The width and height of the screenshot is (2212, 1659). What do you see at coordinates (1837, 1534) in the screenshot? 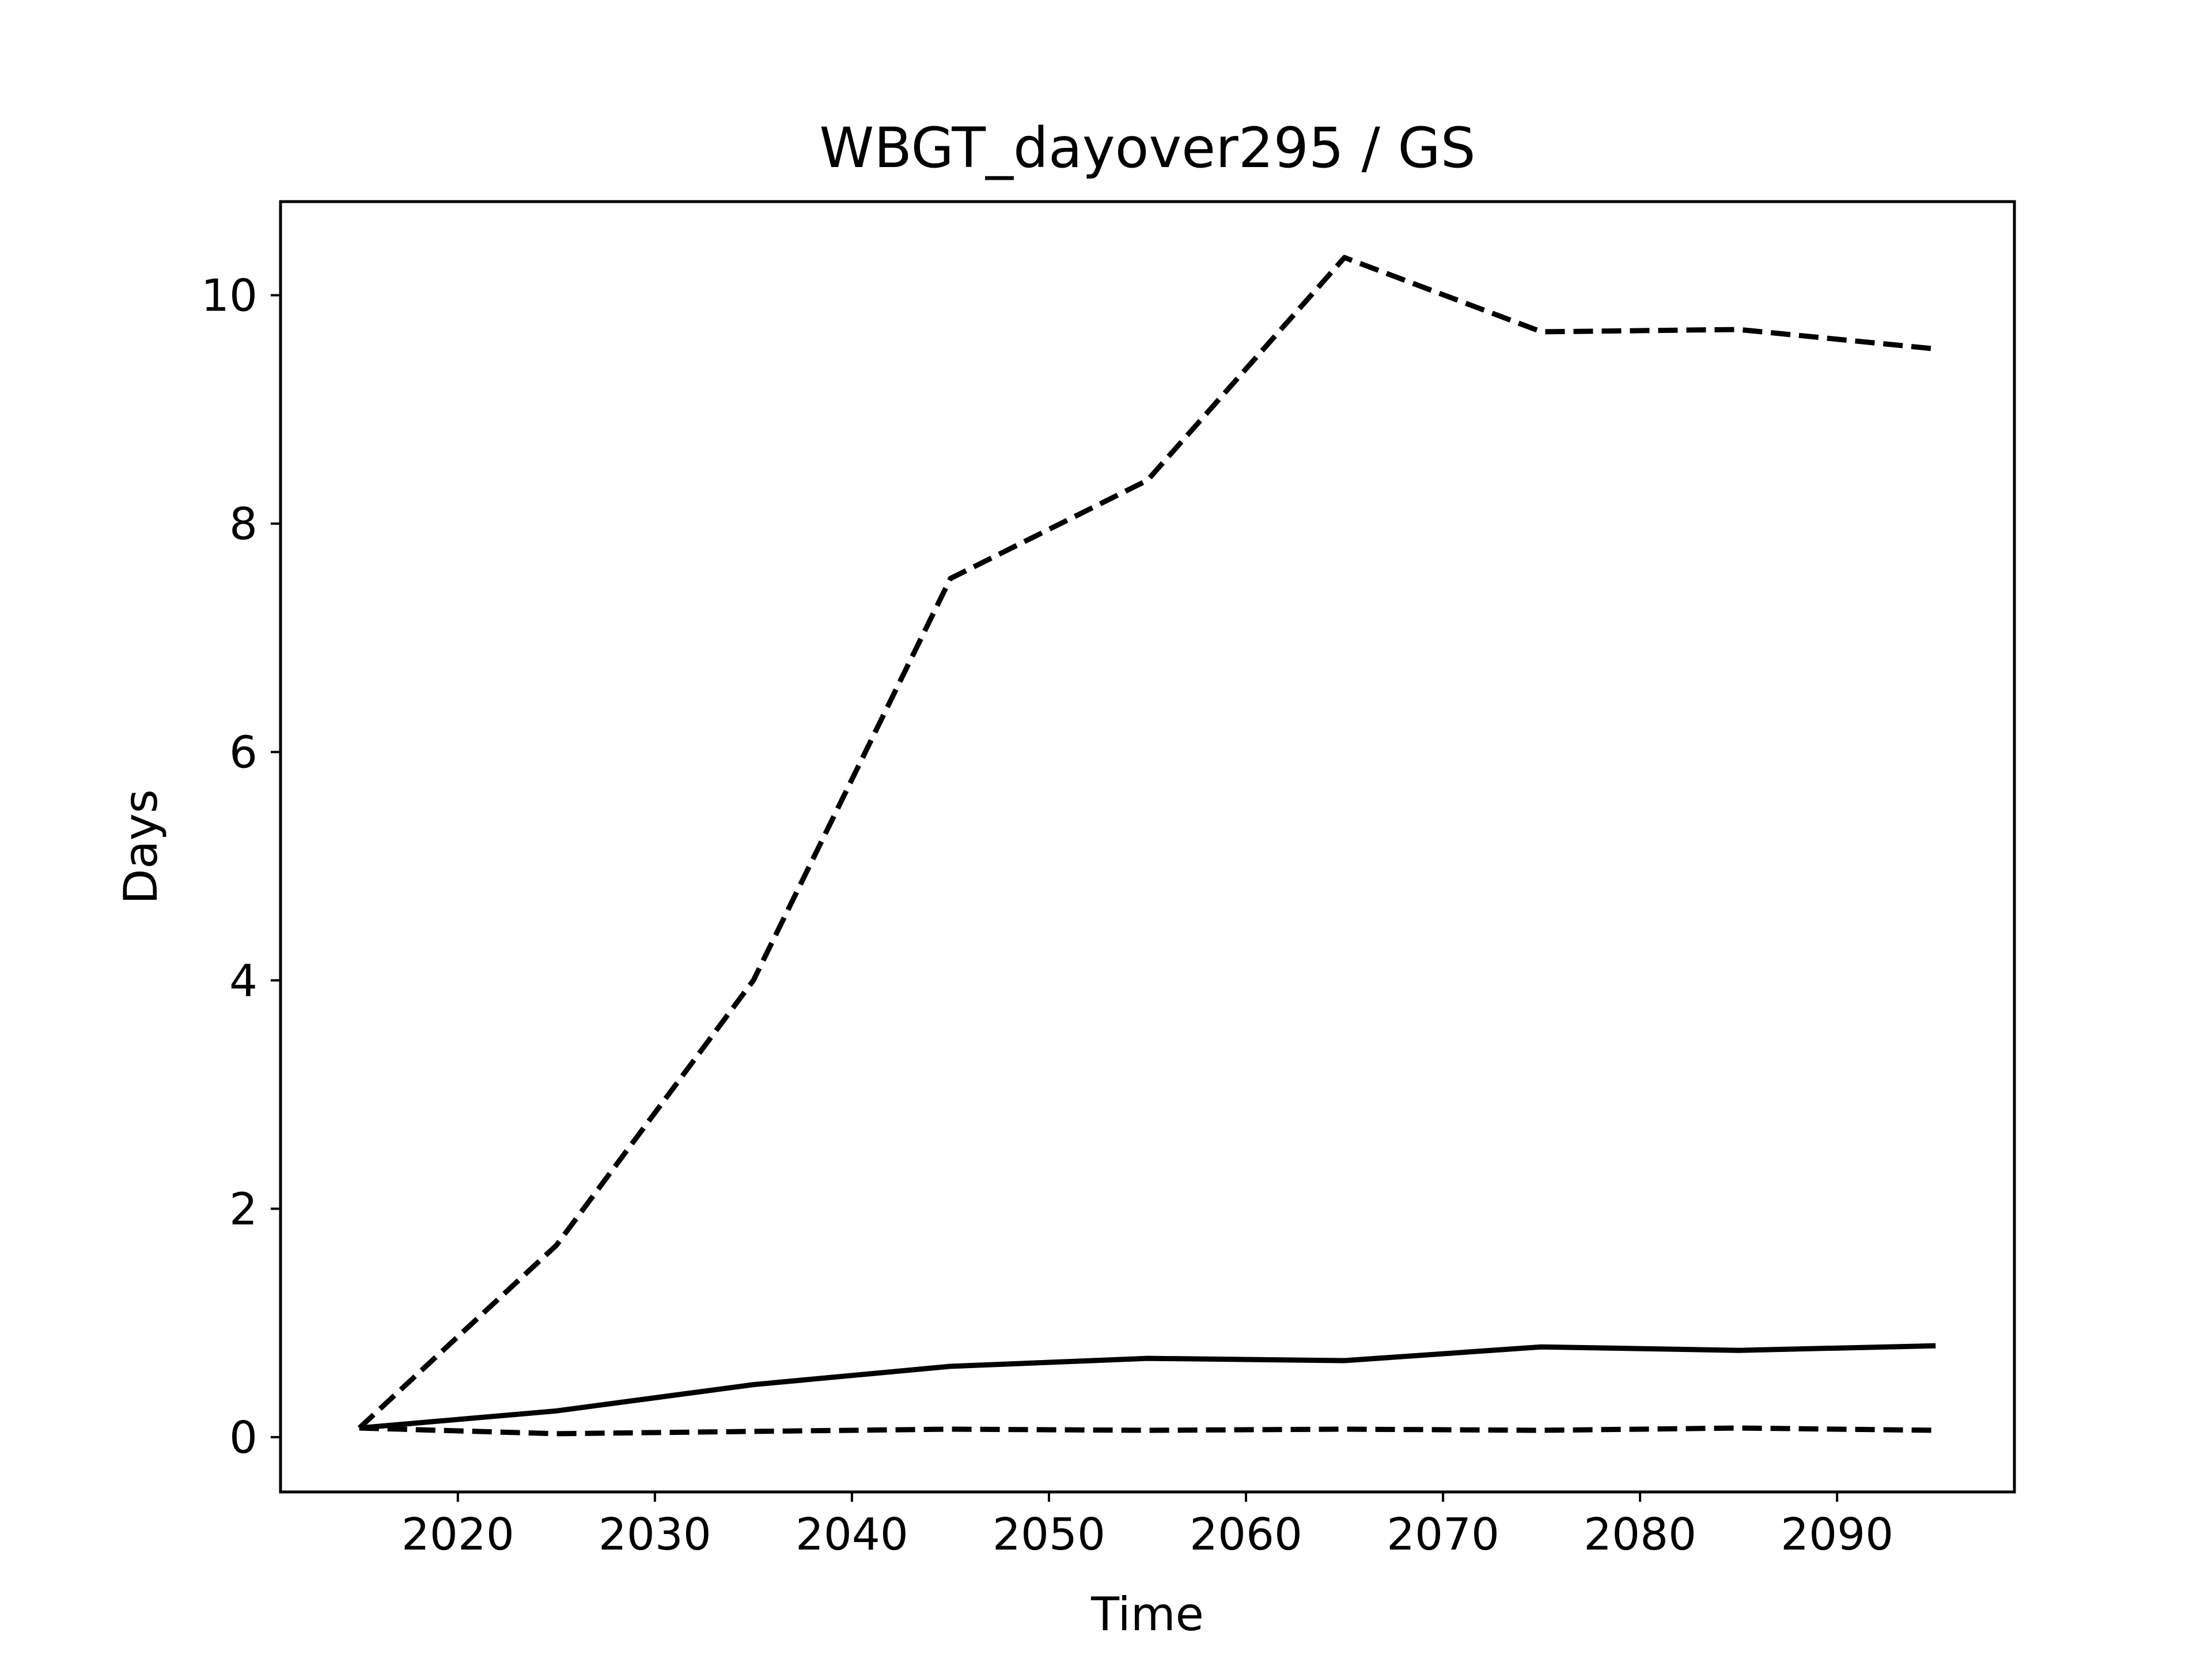
I see `x-tick-label: 2090` at bounding box center [1837, 1534].